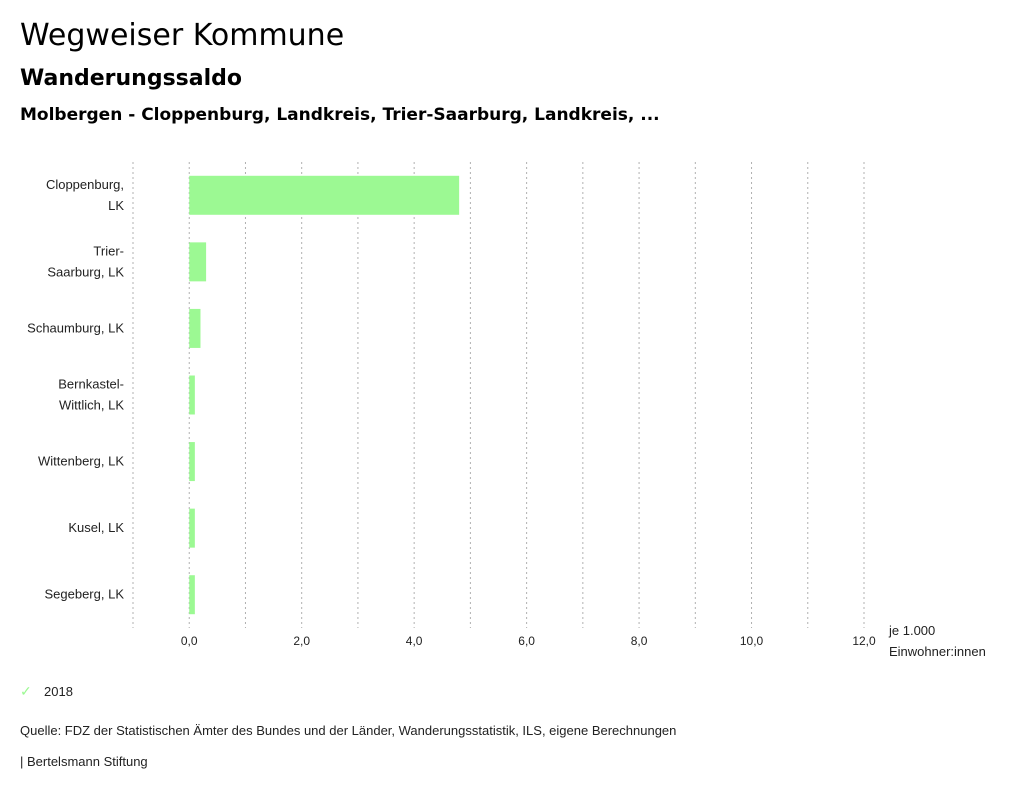  I want to click on x-tick-label: 10,0, so click(752, 641).